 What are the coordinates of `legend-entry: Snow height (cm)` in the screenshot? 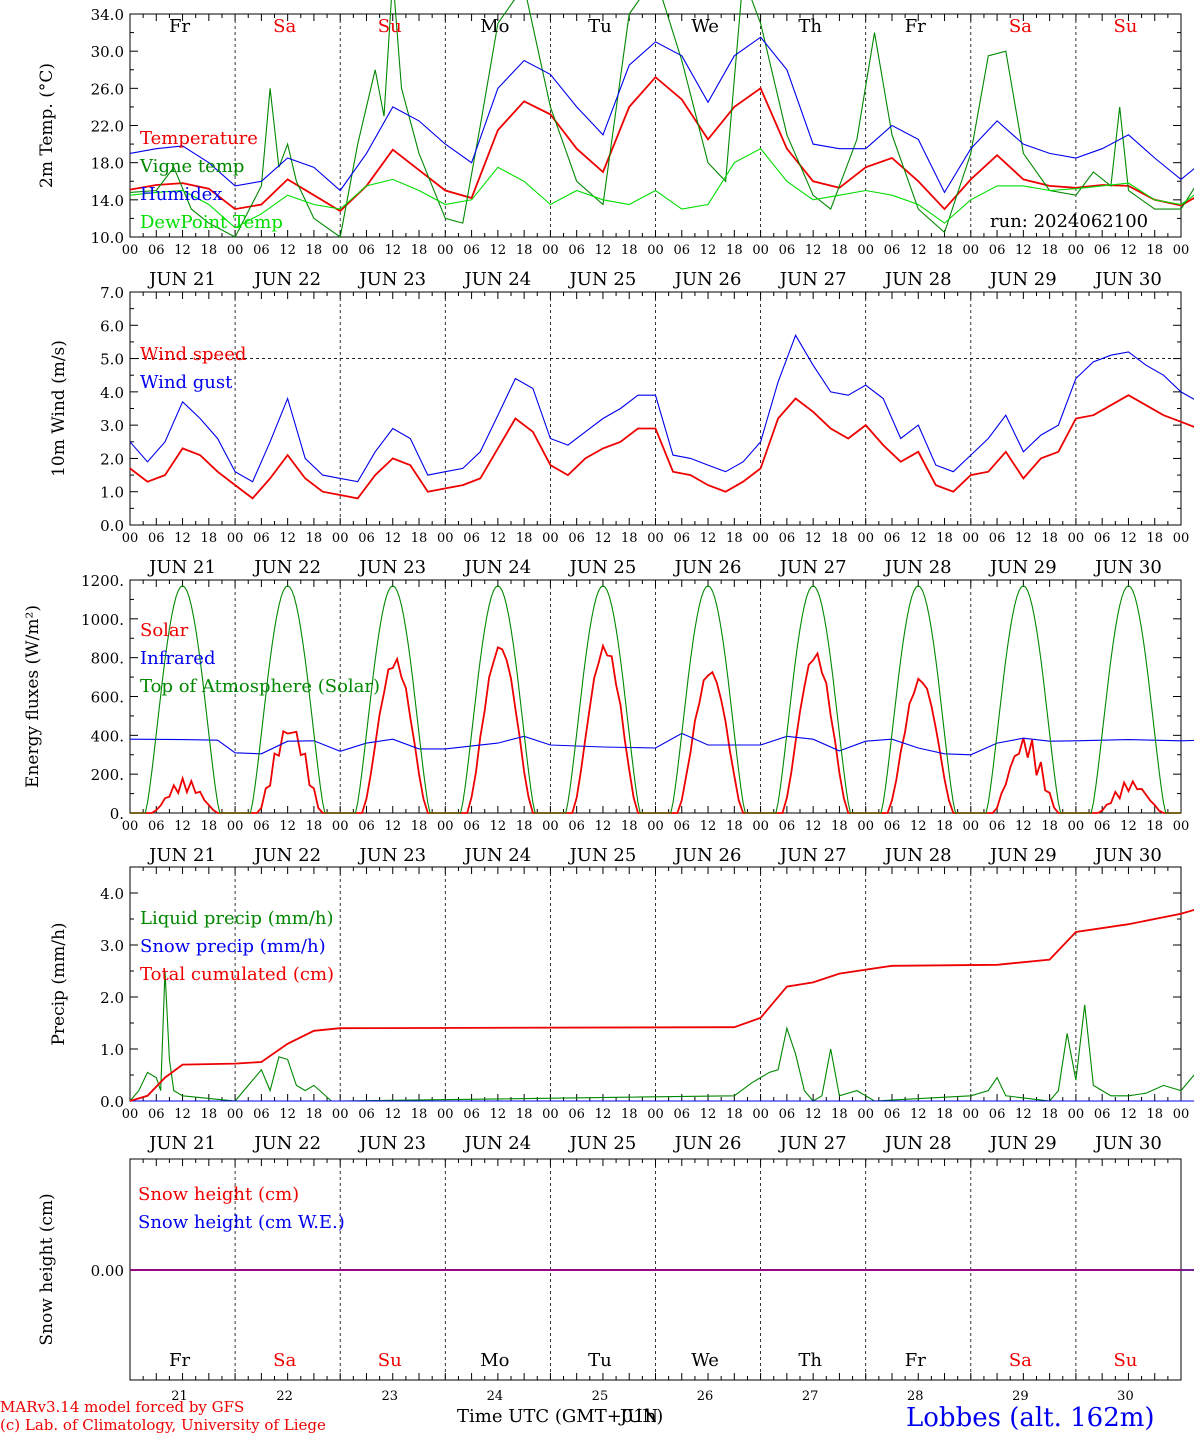 It's located at (218, 1194).